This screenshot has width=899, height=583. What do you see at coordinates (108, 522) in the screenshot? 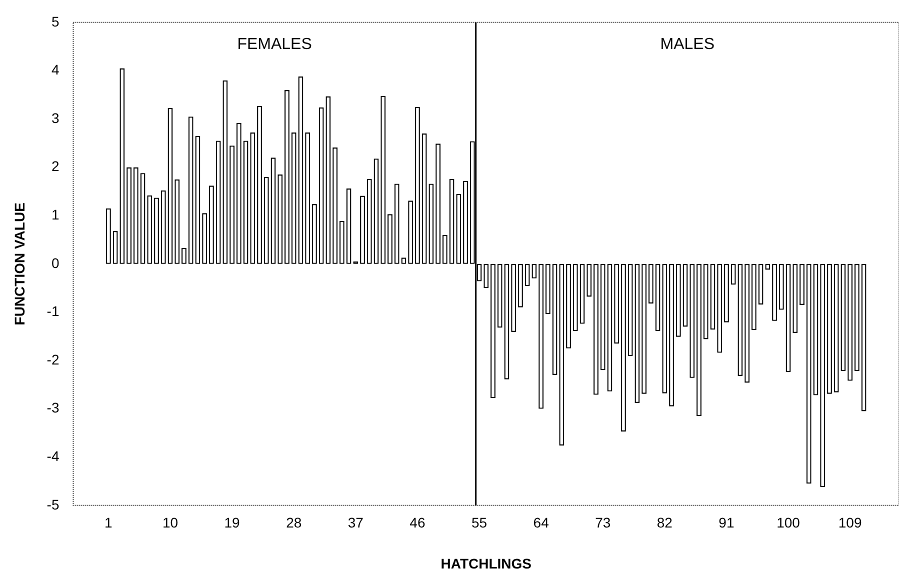
I see `x-tick-label: 1` at bounding box center [108, 522].